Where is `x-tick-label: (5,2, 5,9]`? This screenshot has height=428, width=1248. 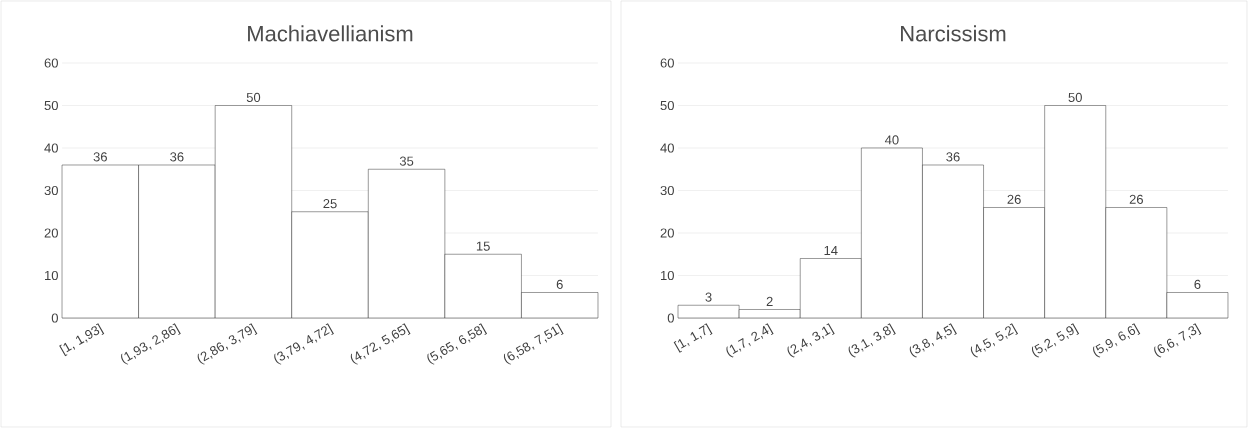
x-tick-label: (5,2, 5,9] is located at coordinates (1055, 340).